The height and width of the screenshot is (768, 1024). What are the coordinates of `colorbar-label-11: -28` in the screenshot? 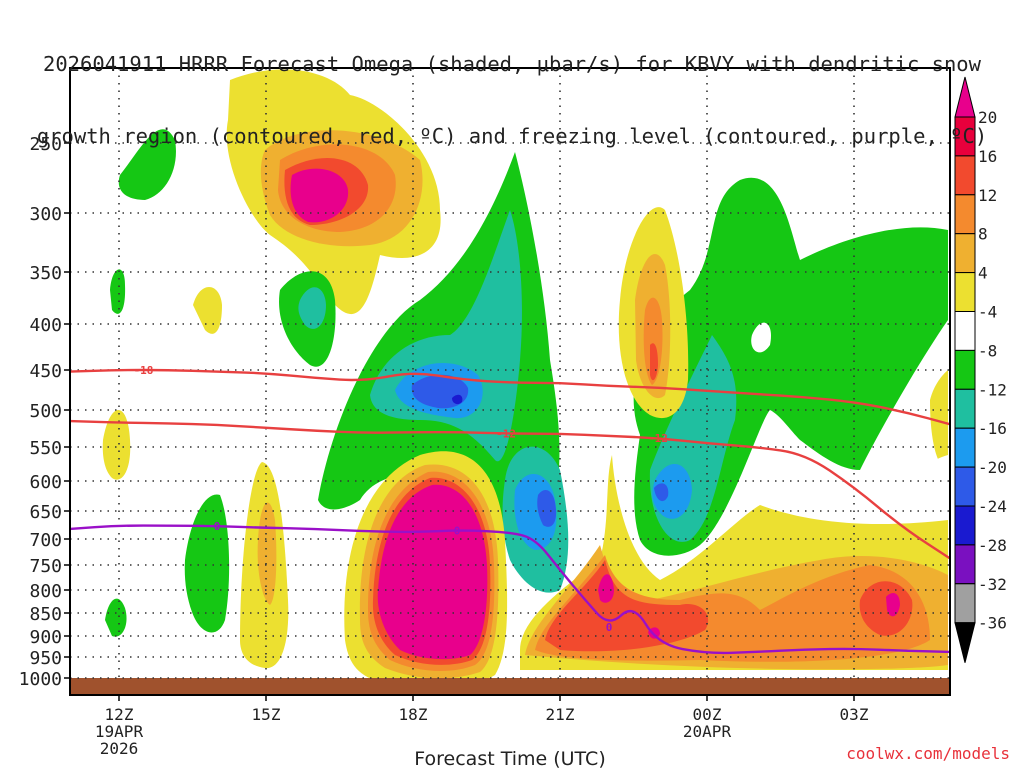 It's located at (992, 545).